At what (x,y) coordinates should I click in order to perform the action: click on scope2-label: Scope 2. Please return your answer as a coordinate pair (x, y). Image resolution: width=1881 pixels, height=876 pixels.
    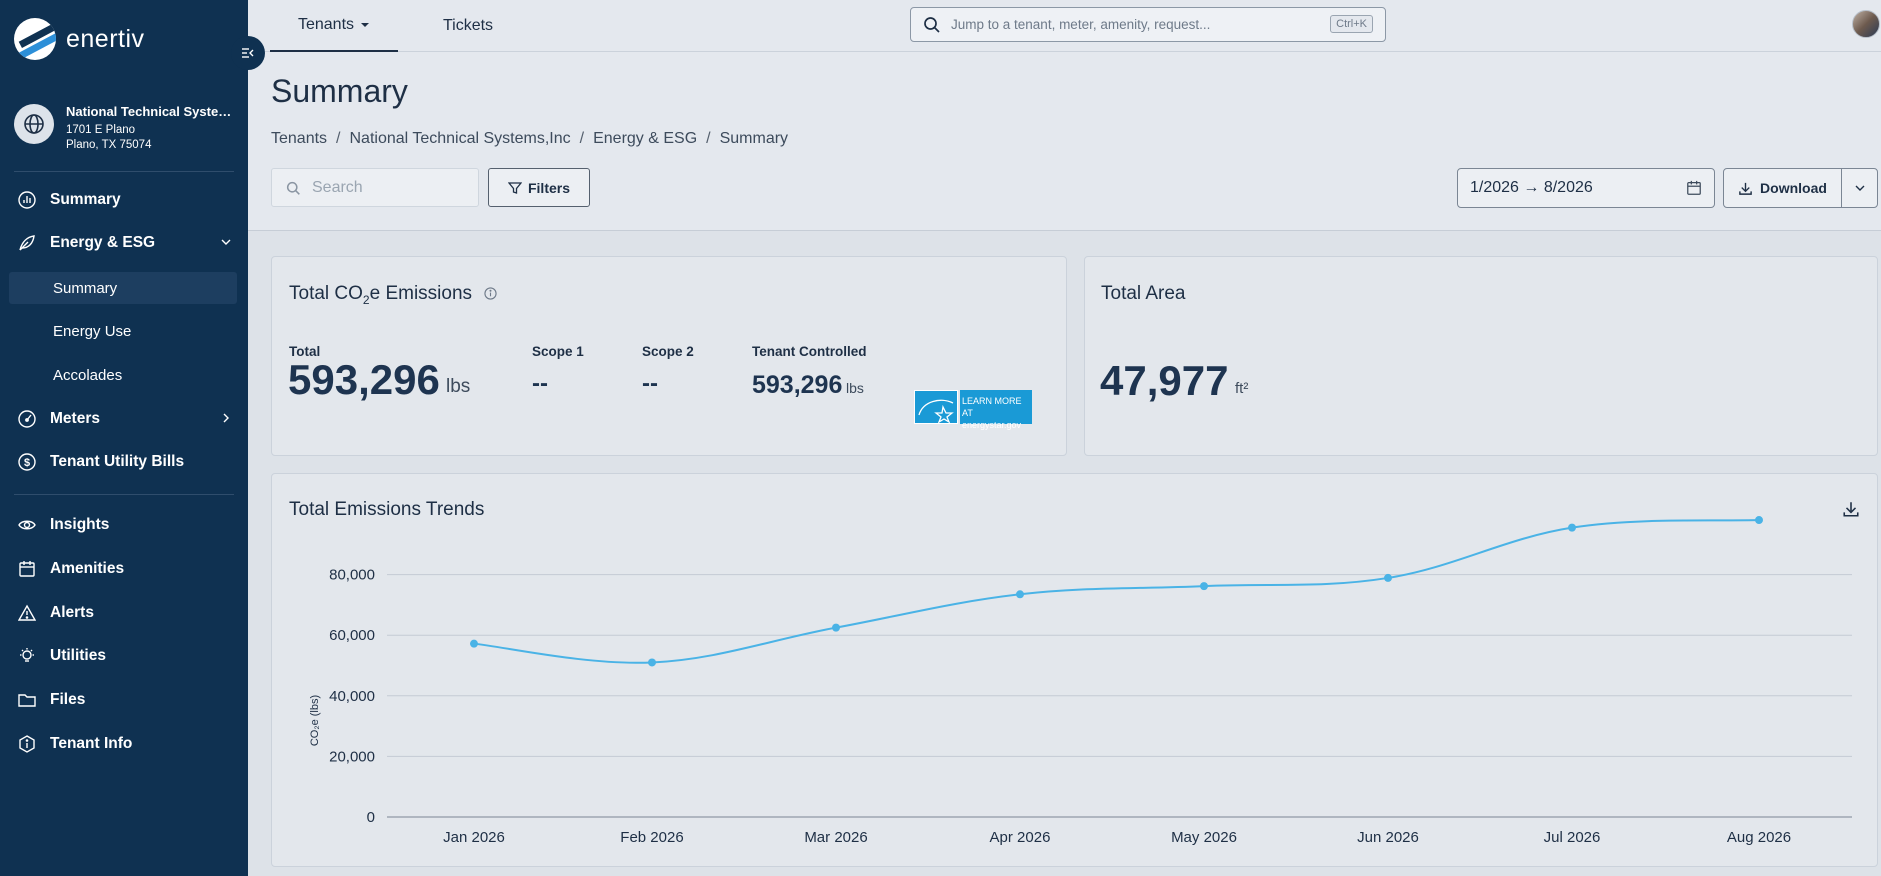
    Looking at the image, I should click on (668, 351).